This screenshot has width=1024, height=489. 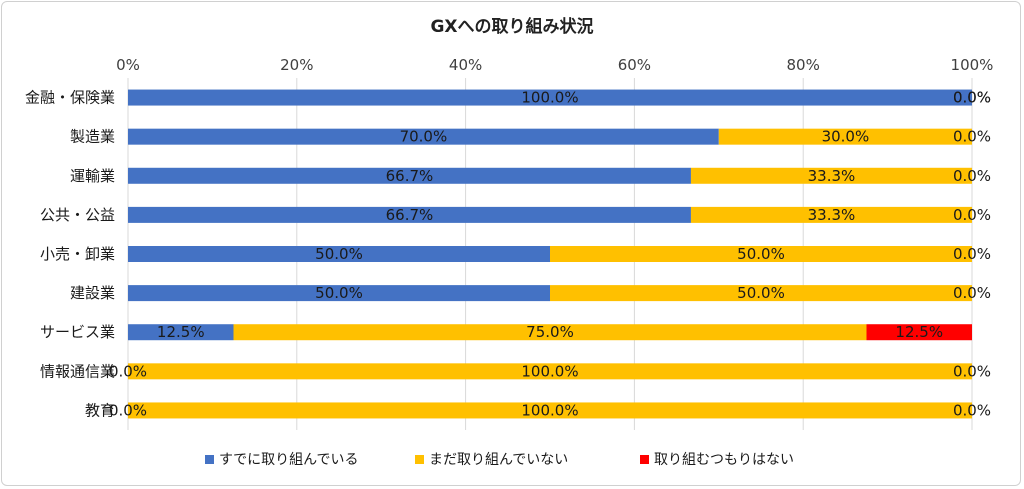 What do you see at coordinates (465, 65) in the screenshot?
I see `x-tick-label: 40%` at bounding box center [465, 65].